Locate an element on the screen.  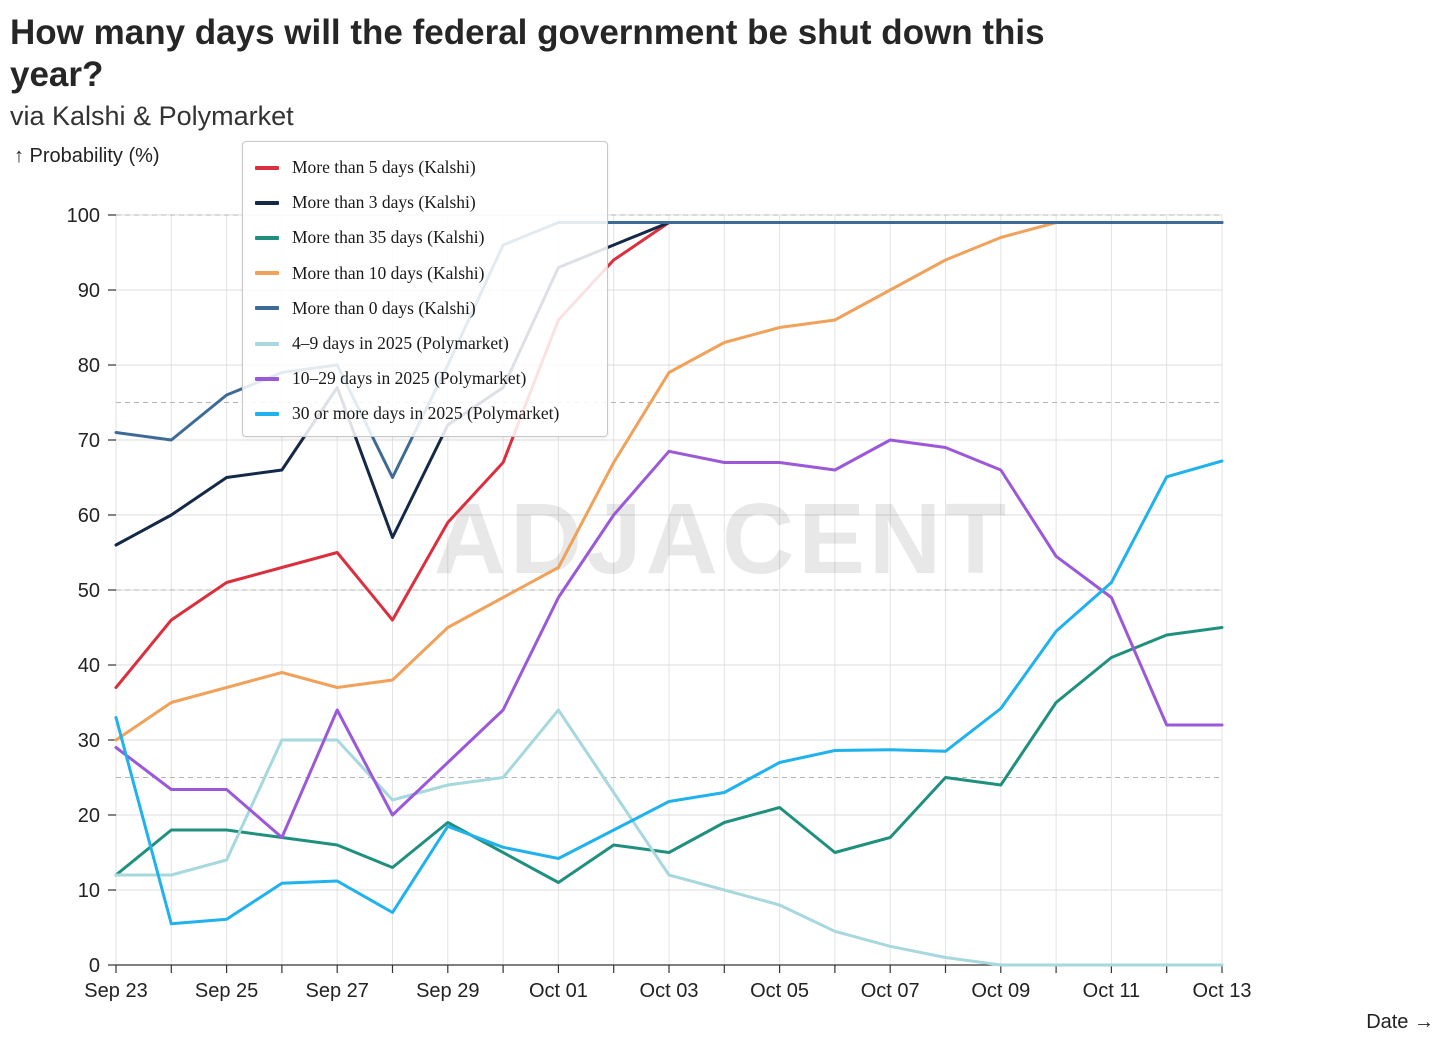
y-tick-label: 20 is located at coordinates (89, 816).